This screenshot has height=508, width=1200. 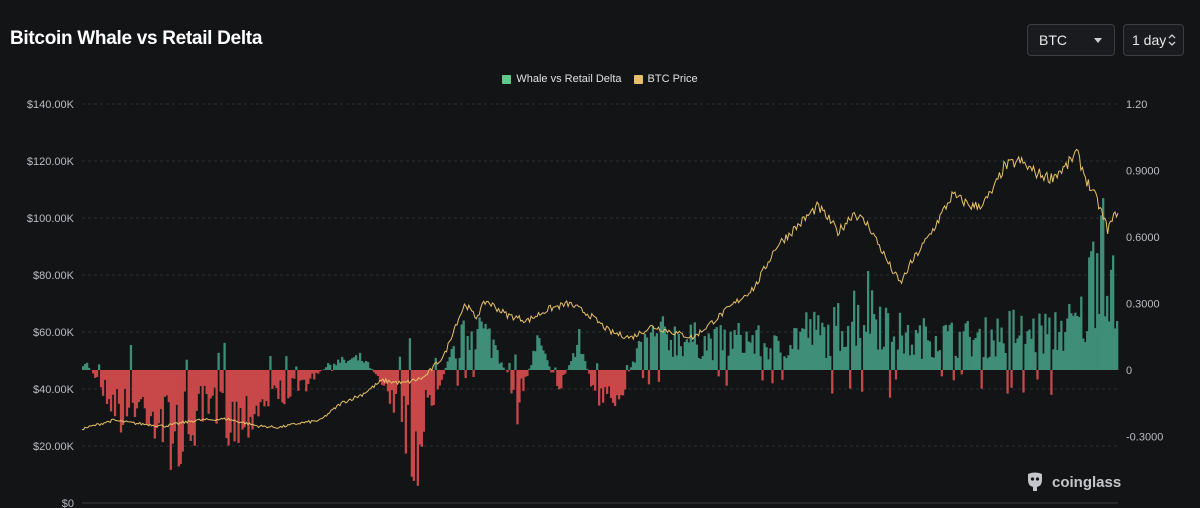 What do you see at coordinates (136, 38) in the screenshot?
I see `page-title: Bitcoin Whale vs Retail Delta` at bounding box center [136, 38].